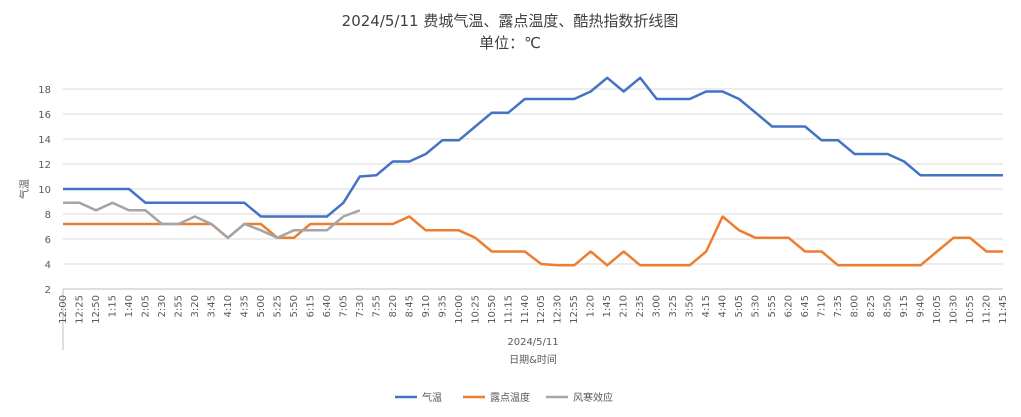 The width and height of the screenshot is (1021, 417). Describe the element at coordinates (48, 215) in the screenshot. I see `y-tick-label: 8` at that location.